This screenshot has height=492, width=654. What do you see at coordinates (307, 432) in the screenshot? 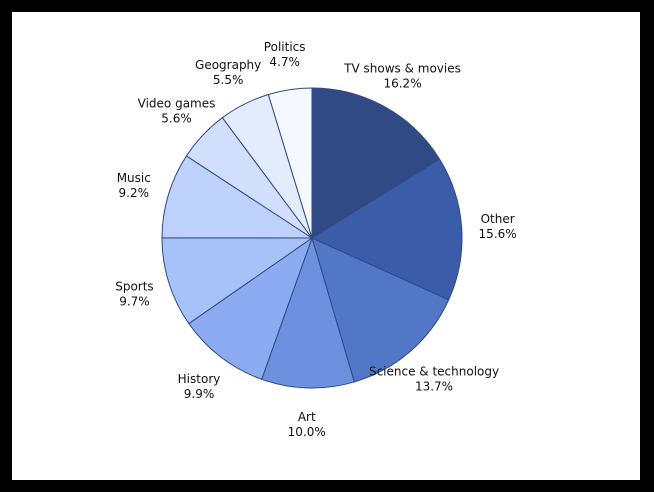
I see `value-label: 10.0%` at bounding box center [307, 432].